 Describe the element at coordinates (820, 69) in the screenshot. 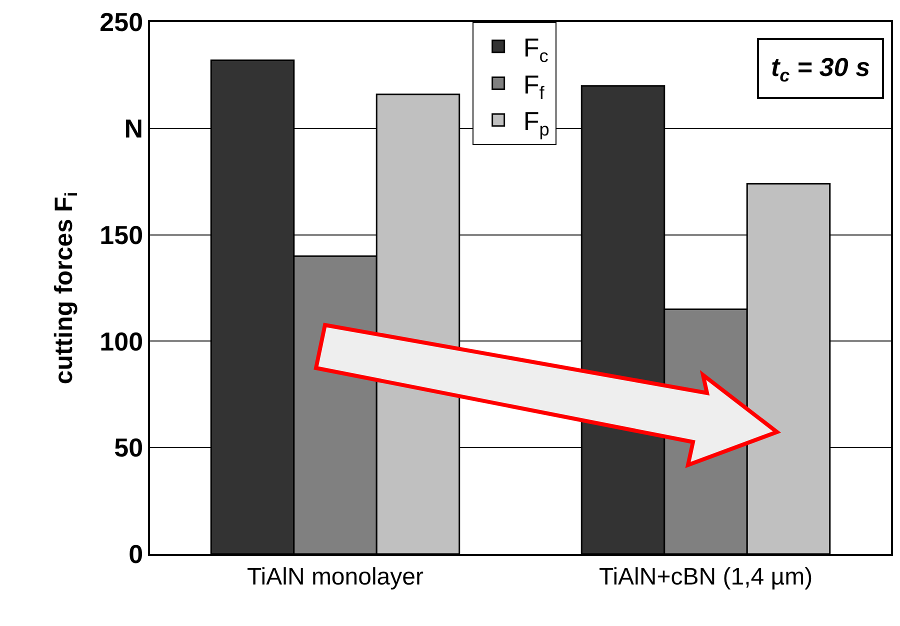

I see `annotation: t$_{c}$ = 30 s` at that location.